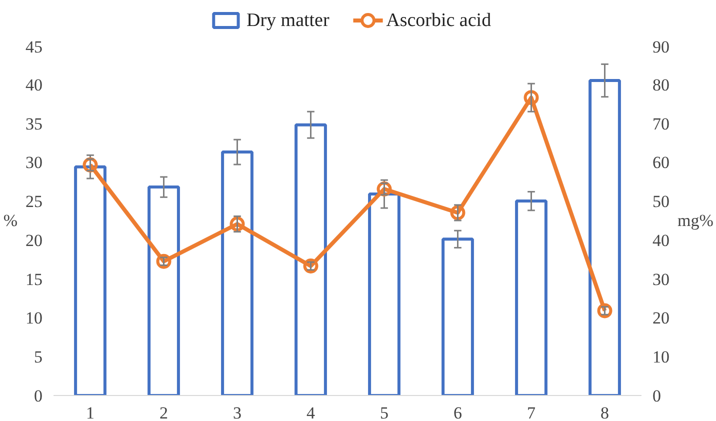  Describe the element at coordinates (661, 84) in the screenshot. I see `y2-tick-label: 80` at that location.